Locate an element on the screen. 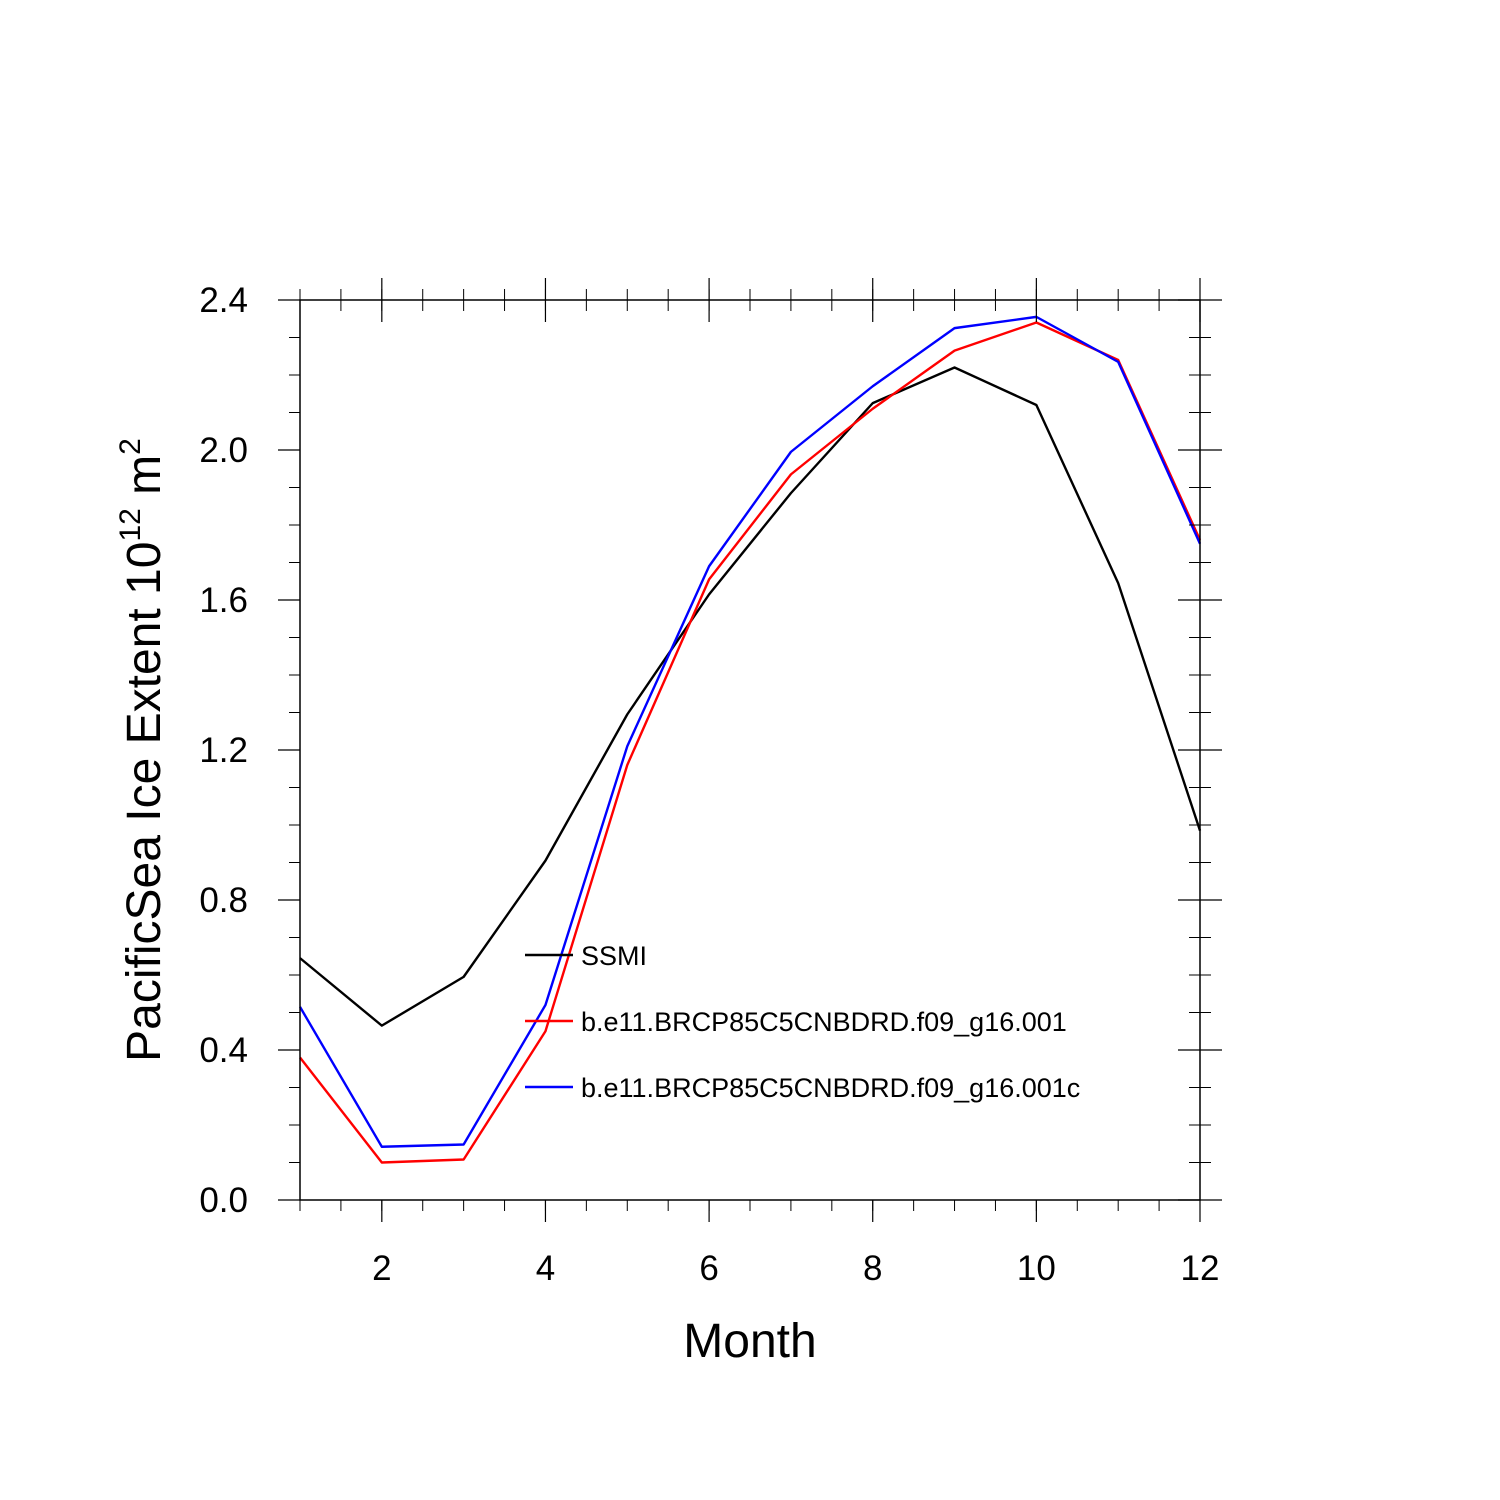 The height and width of the screenshot is (1500, 1500). y-axis-title-exponent: 12 is located at coordinates (130, 524).